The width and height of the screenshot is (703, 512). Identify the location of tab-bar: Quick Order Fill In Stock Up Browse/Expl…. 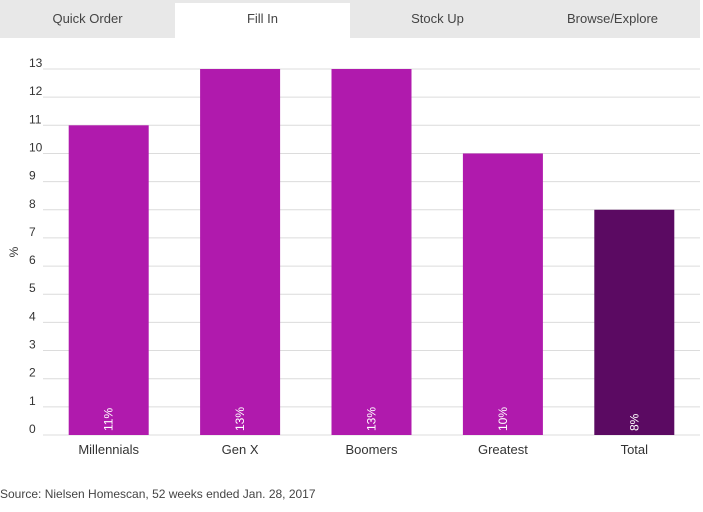
(350, 19).